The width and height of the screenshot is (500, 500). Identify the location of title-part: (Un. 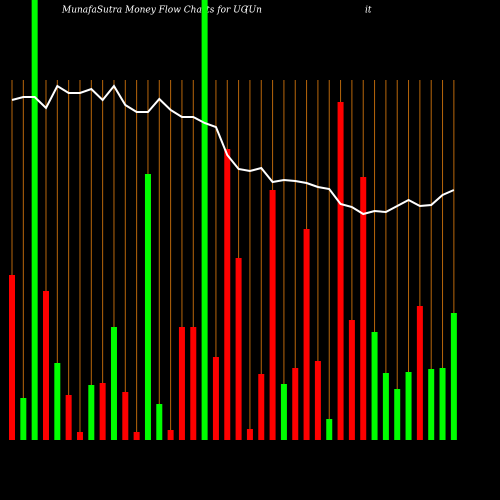
(253, 10).